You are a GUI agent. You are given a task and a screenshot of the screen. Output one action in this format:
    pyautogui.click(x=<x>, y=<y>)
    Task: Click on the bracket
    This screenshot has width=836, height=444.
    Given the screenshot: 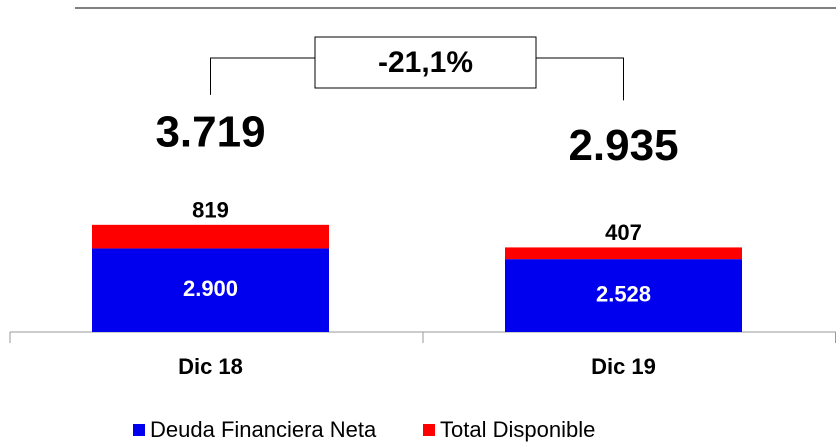 What is the action you would take?
    pyautogui.click(x=417, y=79)
    